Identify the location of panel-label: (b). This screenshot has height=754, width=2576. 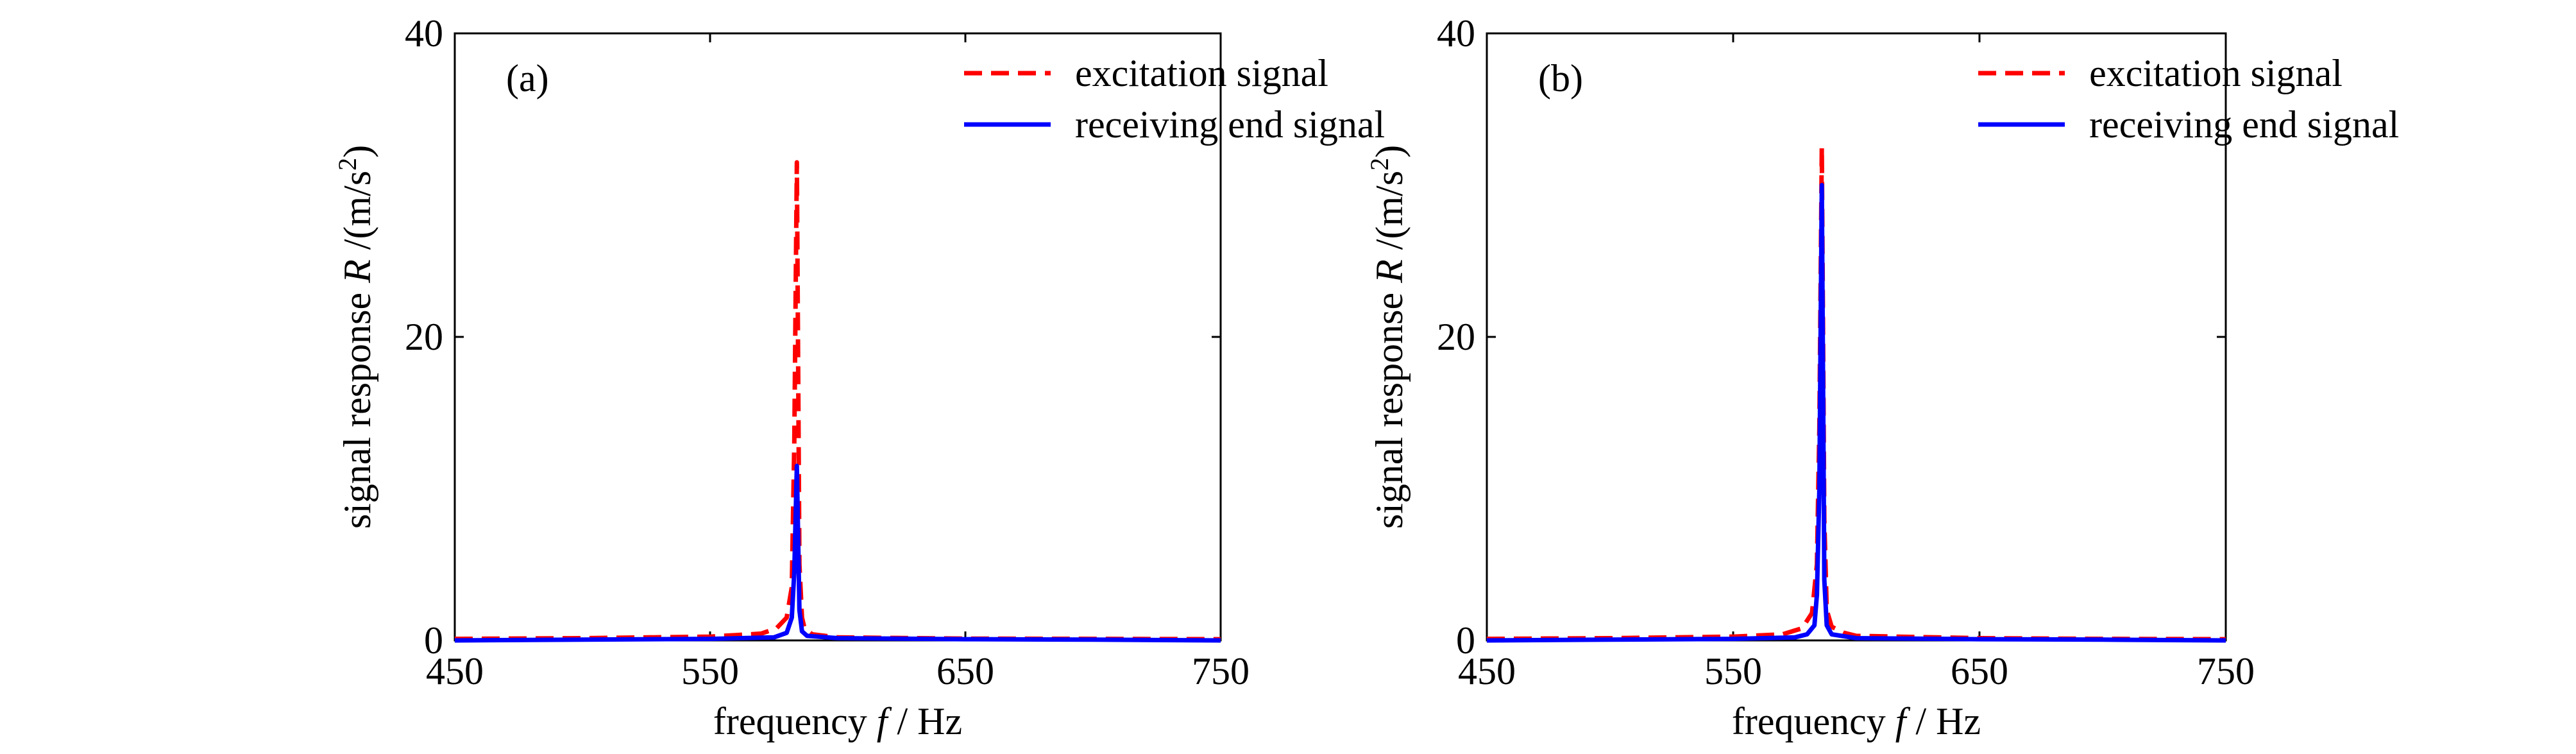
(1560, 78).